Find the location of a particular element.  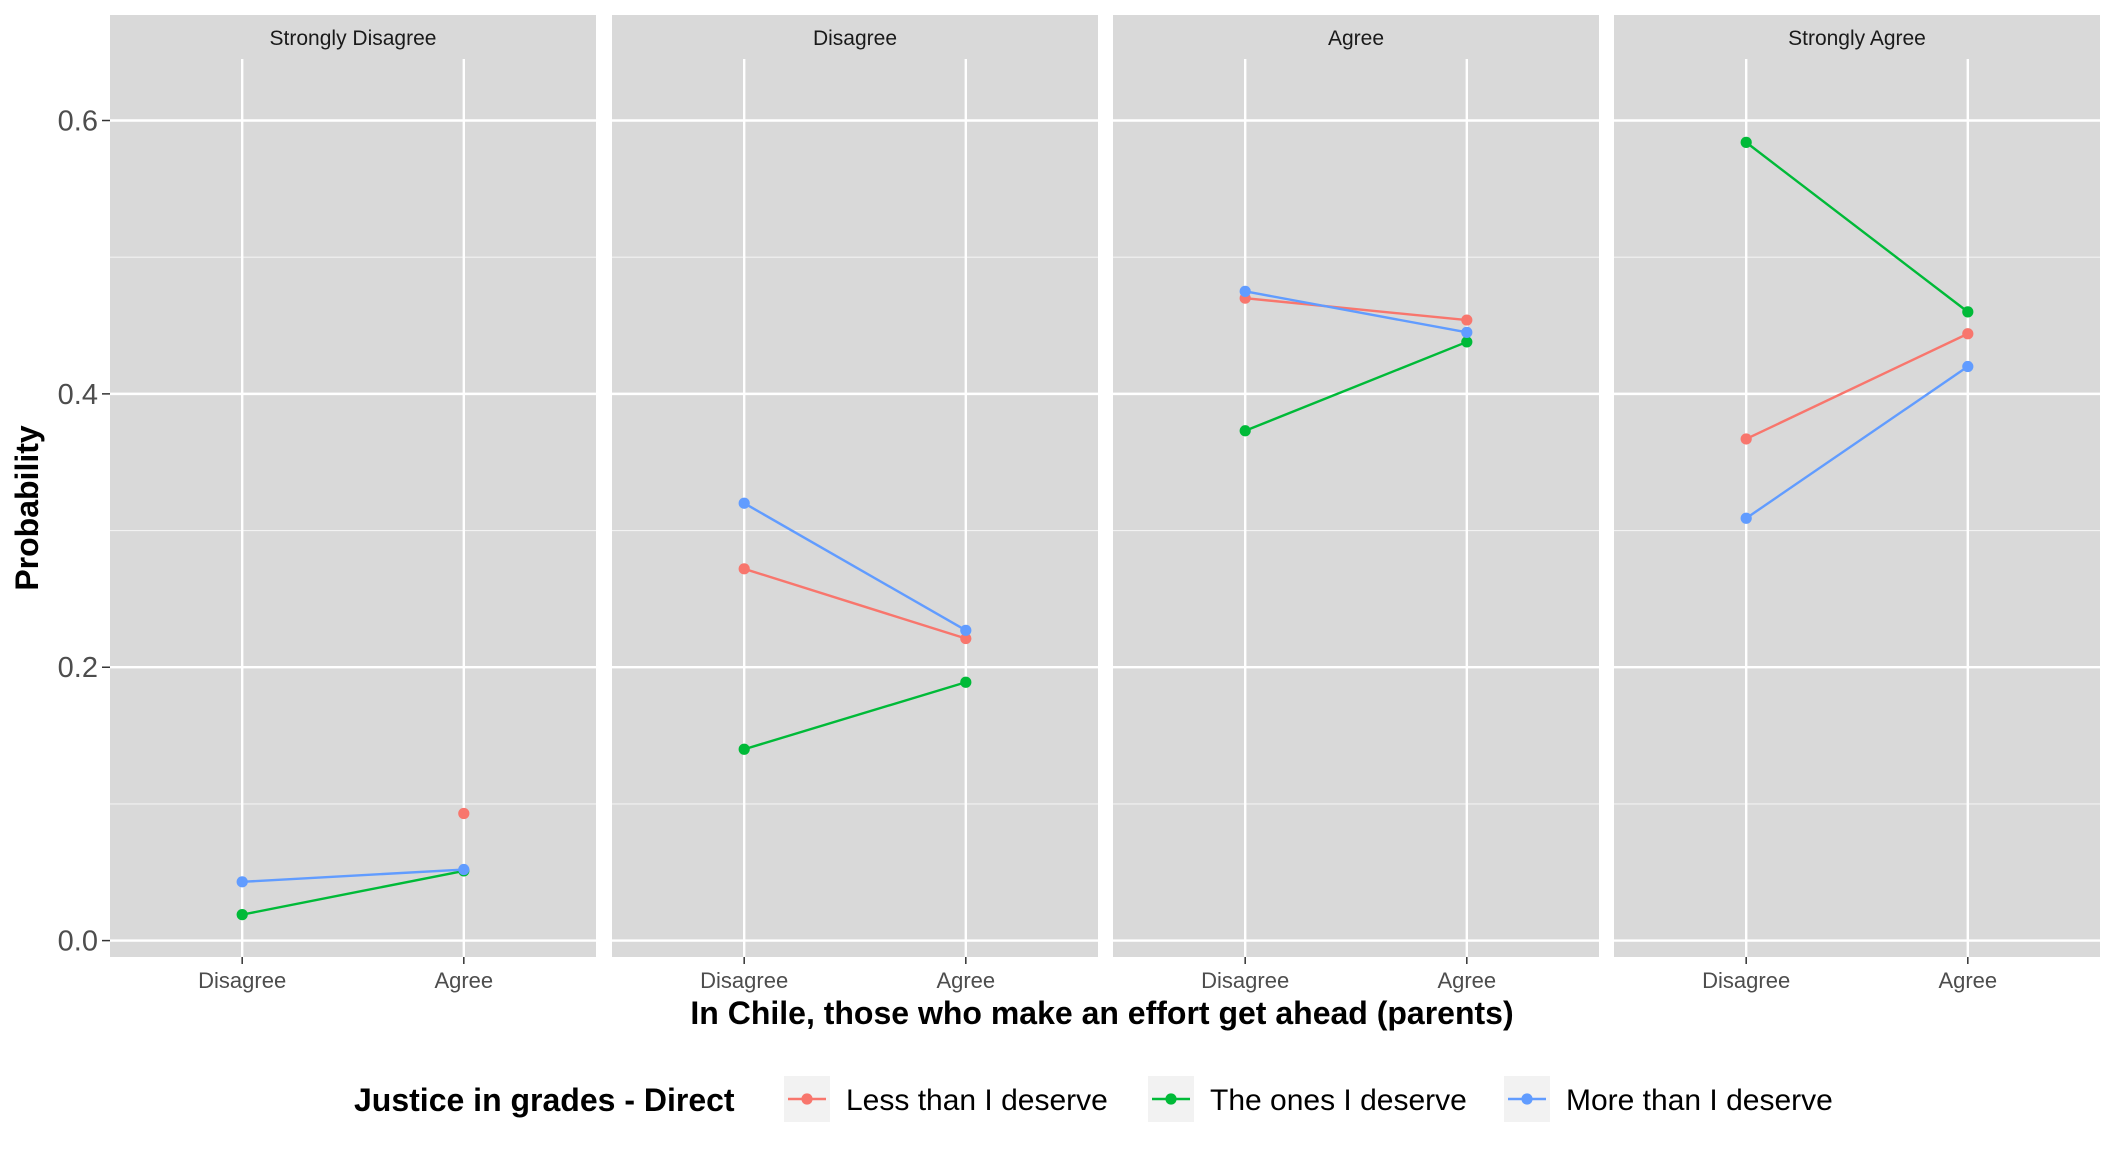

facet-title: Strongly Agree is located at coordinates (1857, 38).